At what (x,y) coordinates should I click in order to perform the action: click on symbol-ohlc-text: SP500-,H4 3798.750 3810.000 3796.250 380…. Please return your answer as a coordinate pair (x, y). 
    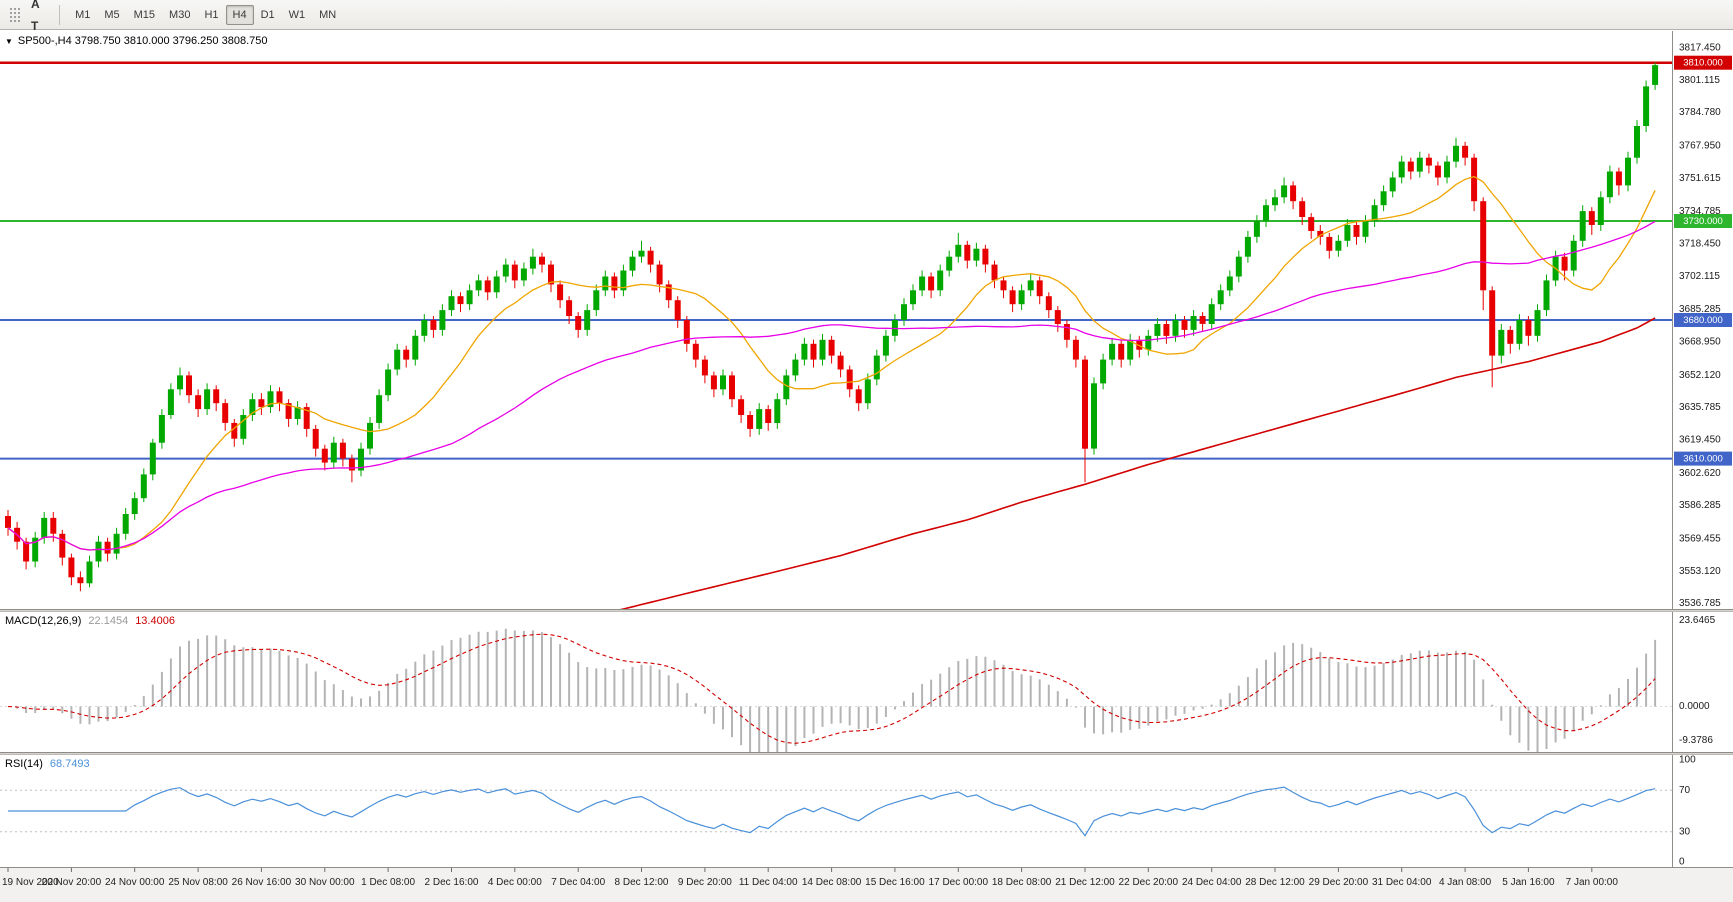
    Looking at the image, I should click on (142, 41).